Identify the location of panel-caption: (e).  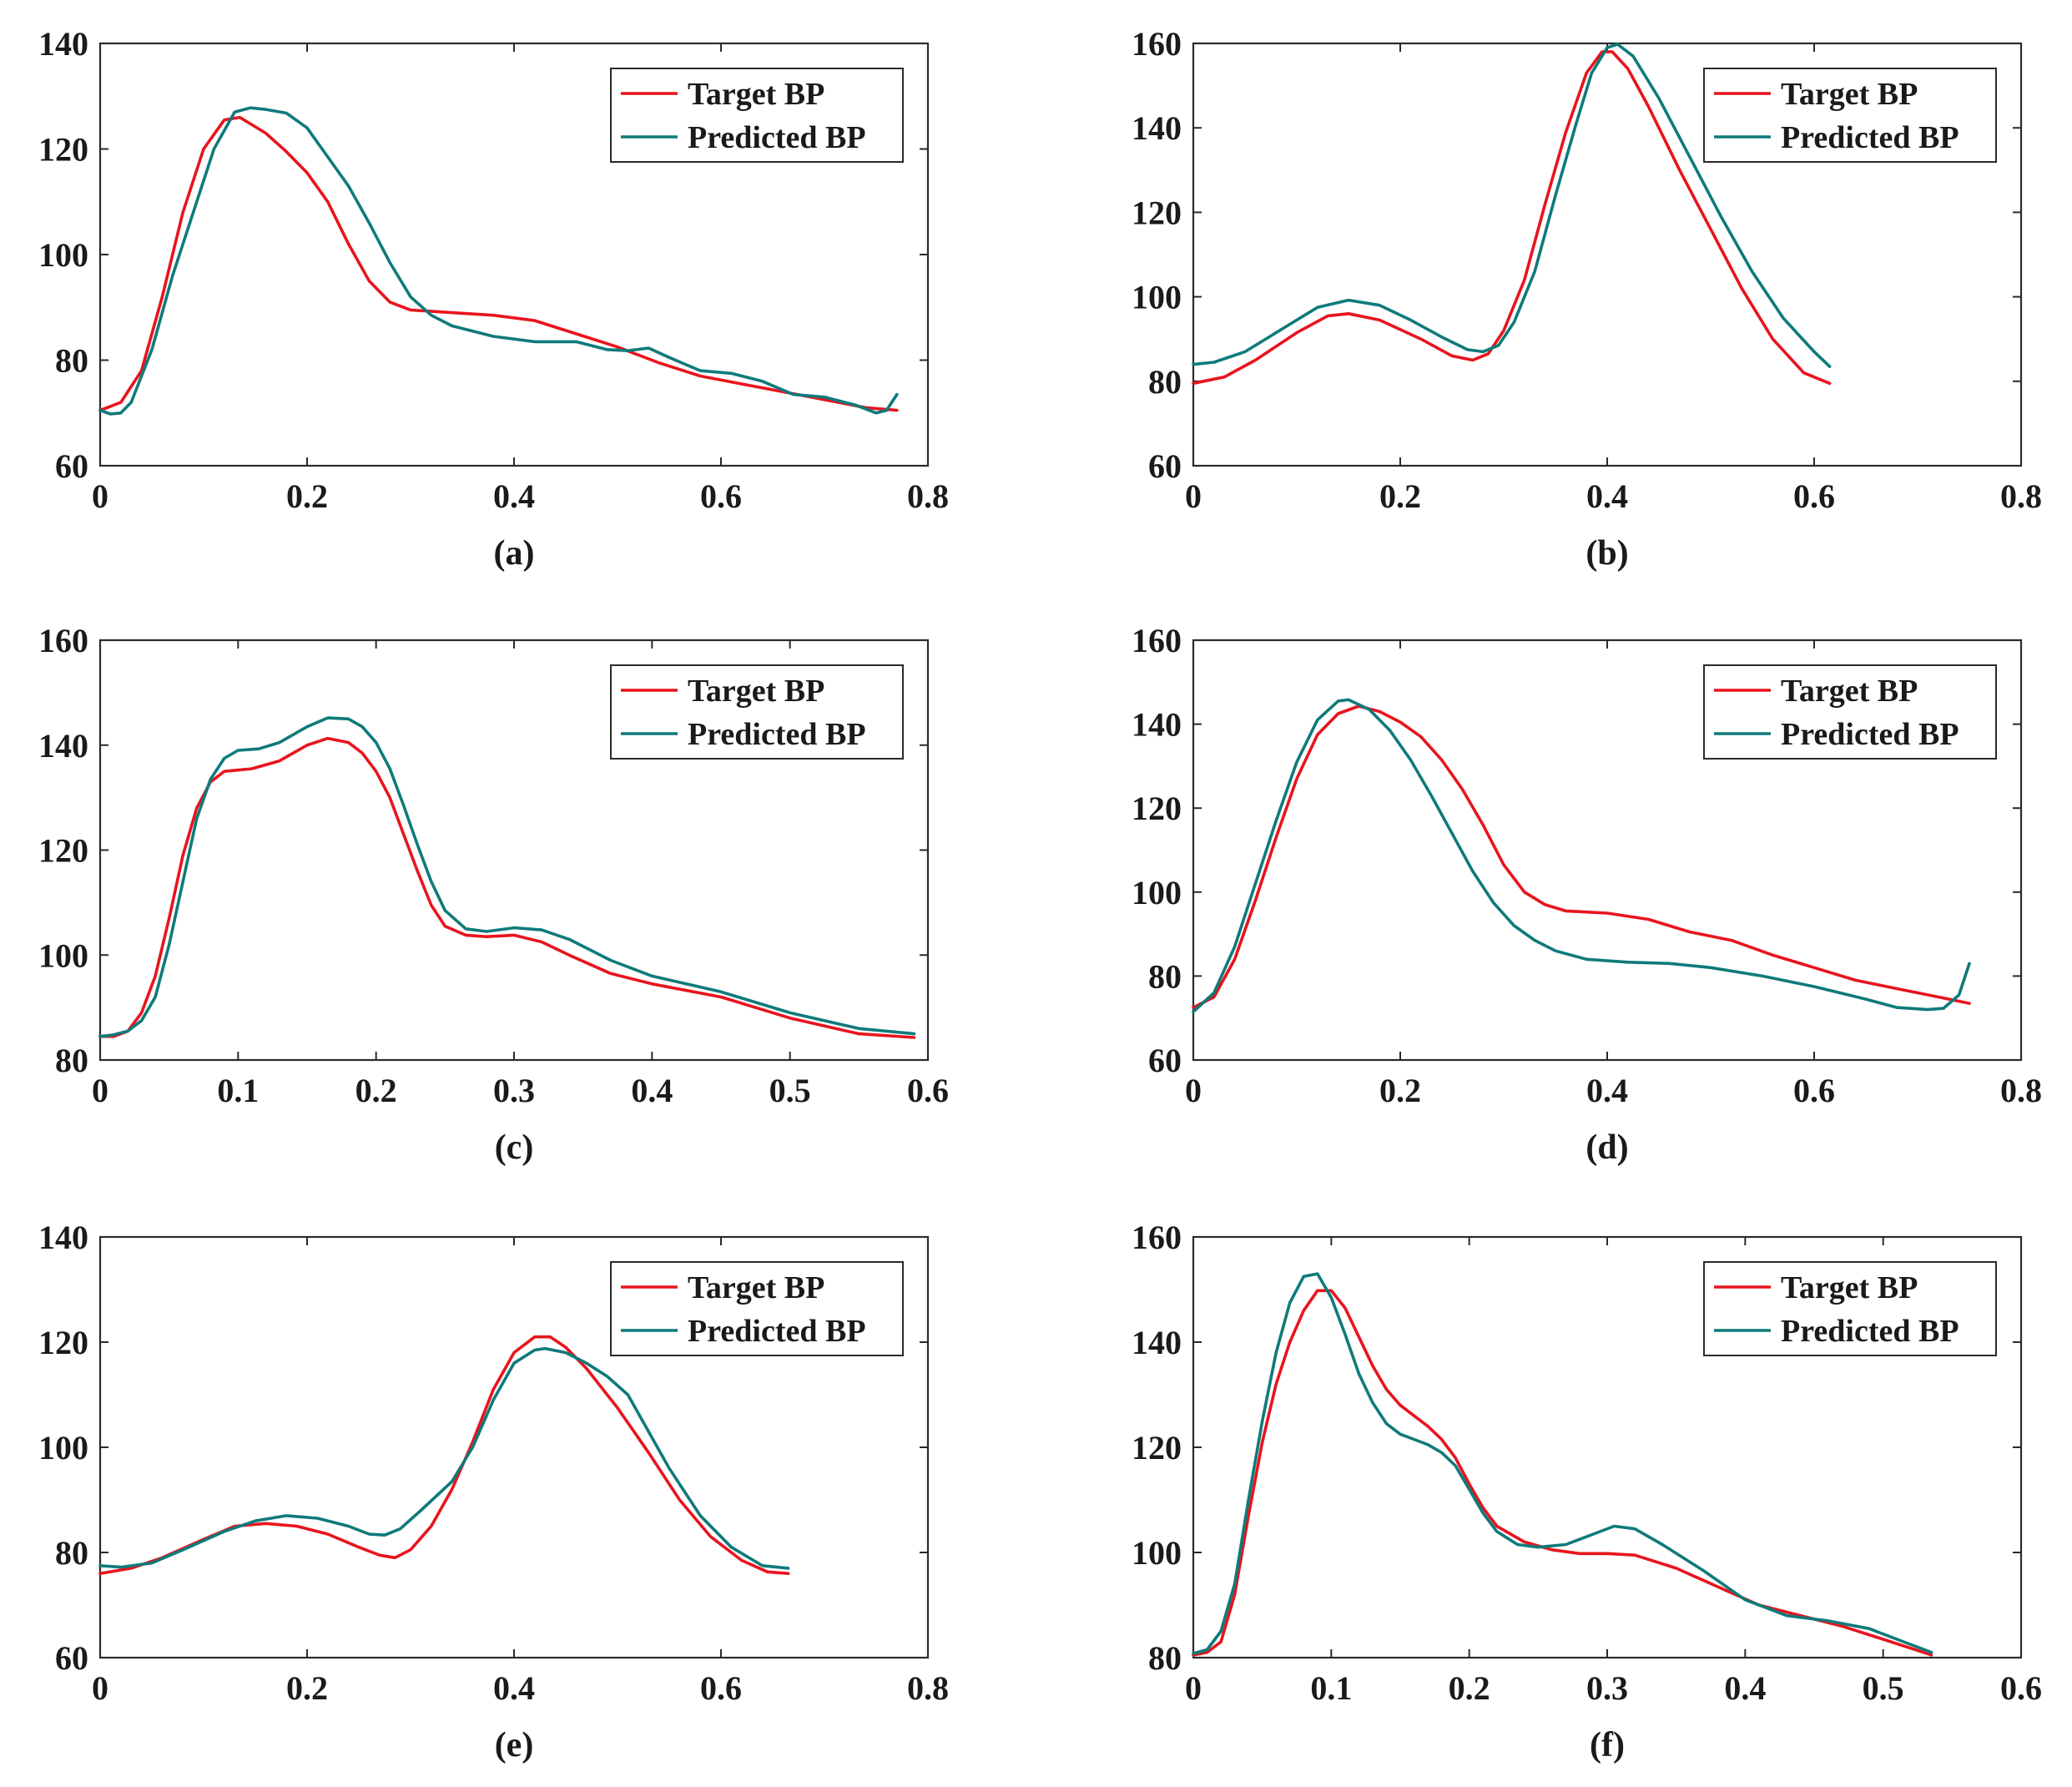
(514, 1745).